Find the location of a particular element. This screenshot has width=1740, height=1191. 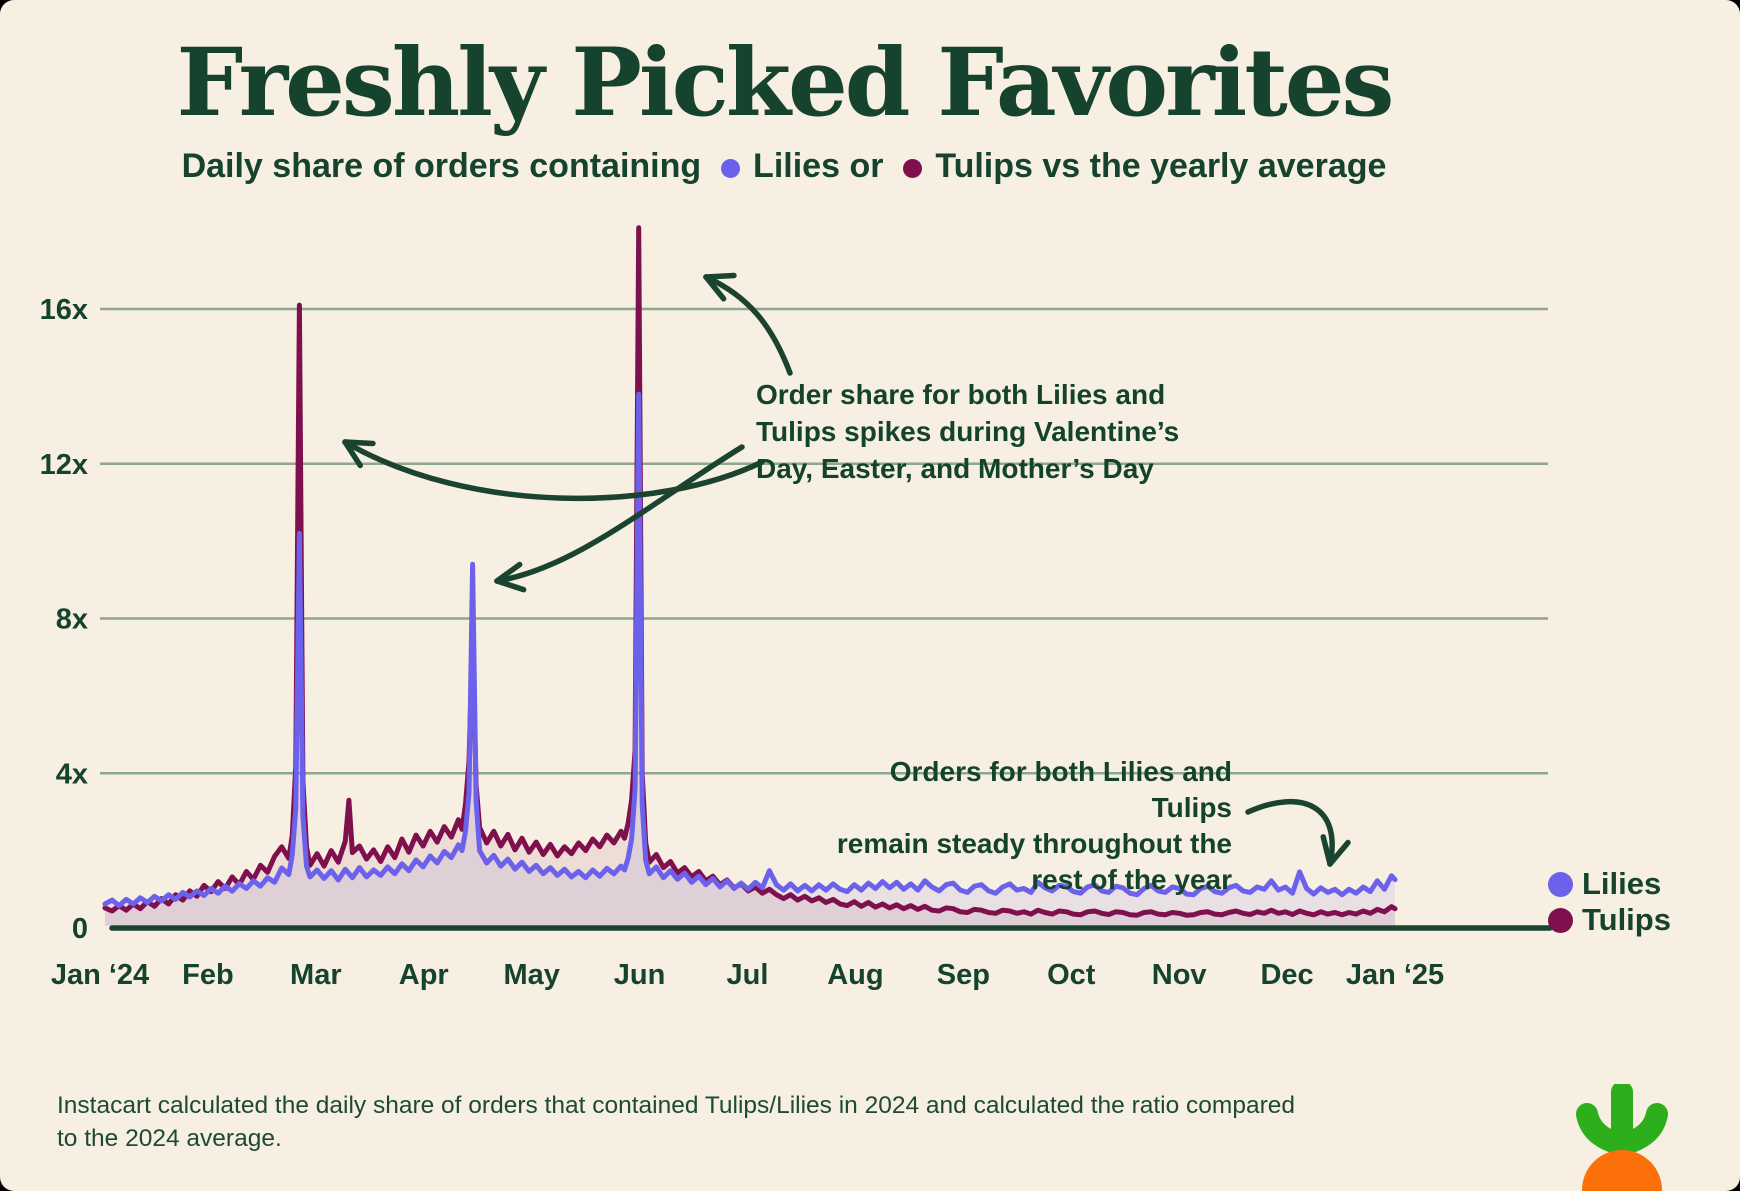

x-tick-label-Dec: Dec is located at coordinates (1286, 975).